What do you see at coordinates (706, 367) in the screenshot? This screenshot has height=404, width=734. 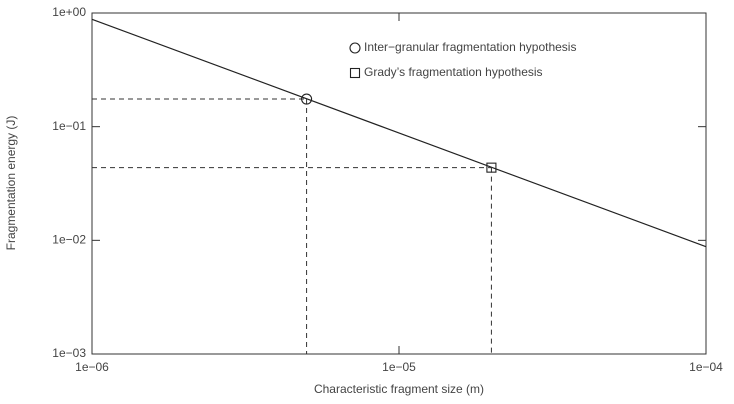 I see `x-tick-label: 1e−04` at bounding box center [706, 367].